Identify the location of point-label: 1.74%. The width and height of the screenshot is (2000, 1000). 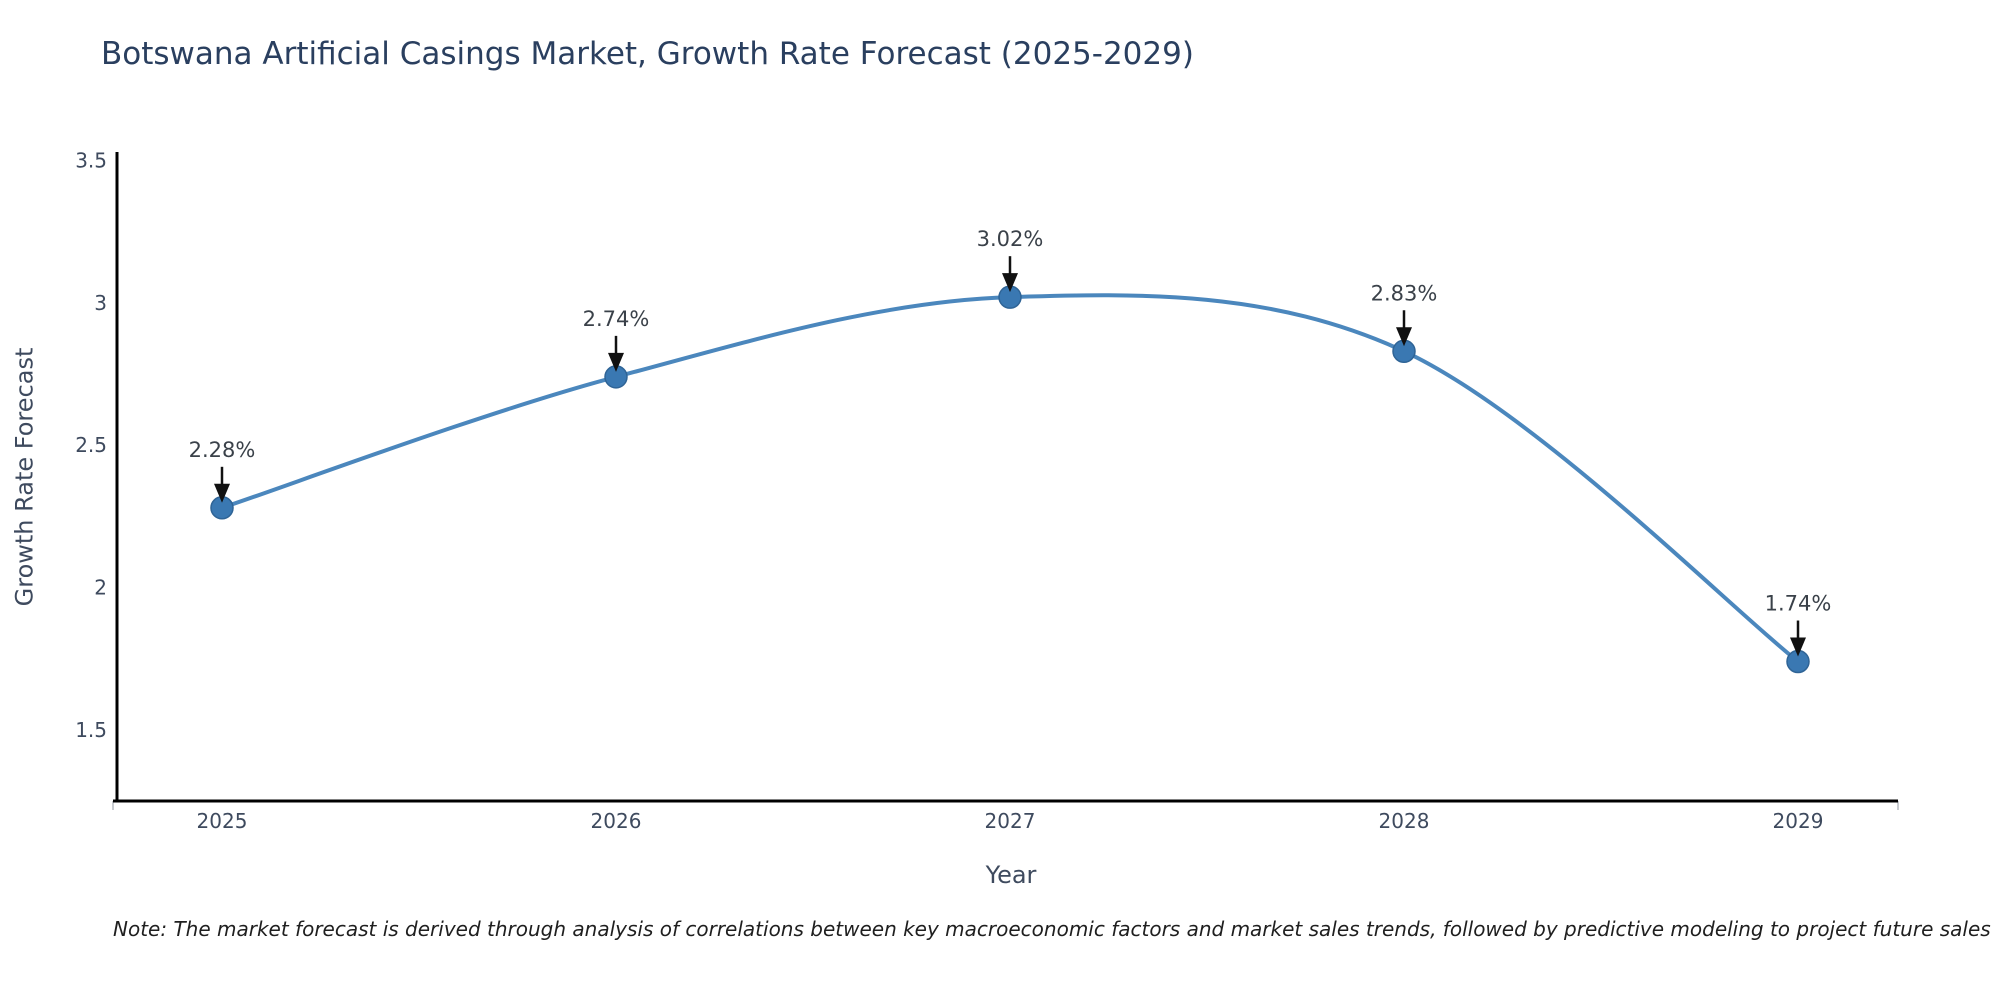
(1798, 604).